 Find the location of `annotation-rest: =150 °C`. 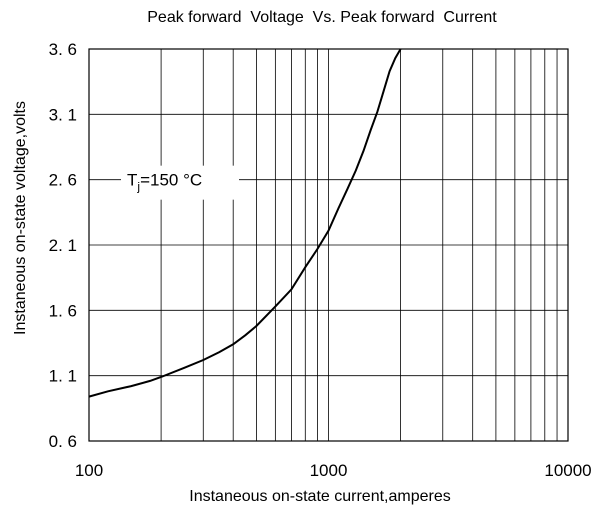

annotation-rest: =150 °C is located at coordinates (171, 180).